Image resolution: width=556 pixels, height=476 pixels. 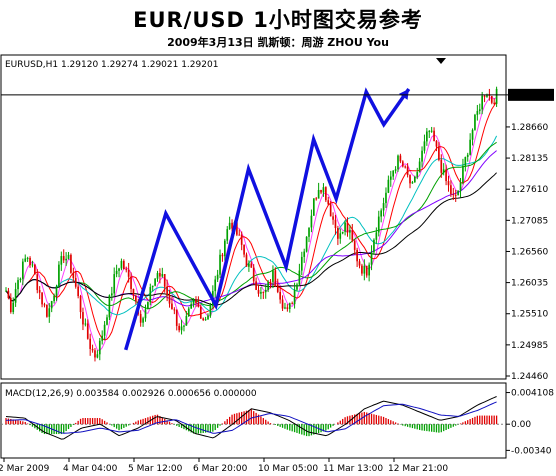 I want to click on y-tick-label: 1.28660, so click(x=529, y=128).